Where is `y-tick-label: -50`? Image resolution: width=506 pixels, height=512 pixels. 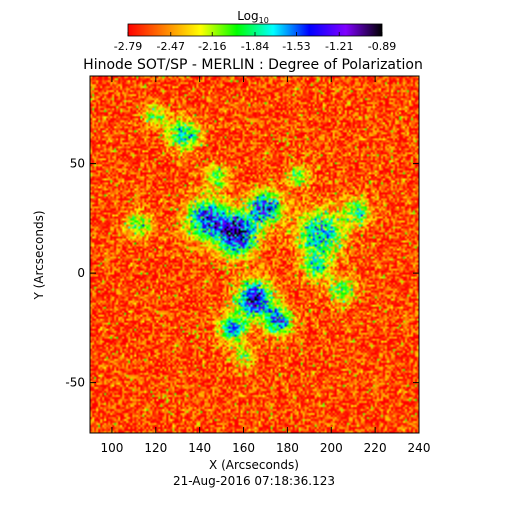 y-tick-label: -50 is located at coordinates (75, 383).